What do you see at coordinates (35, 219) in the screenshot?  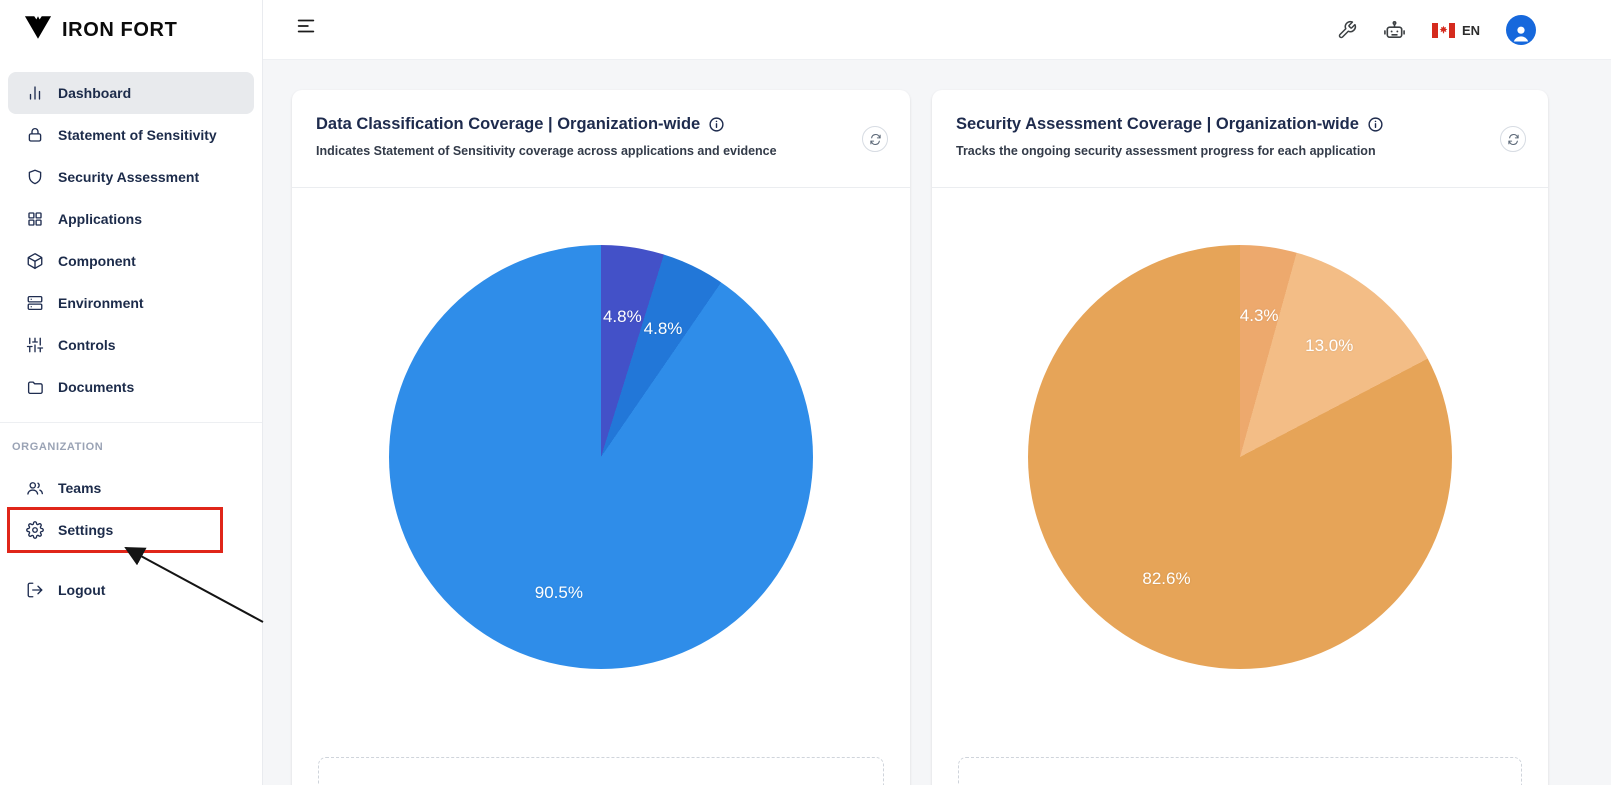 I see `grid-icon` at bounding box center [35, 219].